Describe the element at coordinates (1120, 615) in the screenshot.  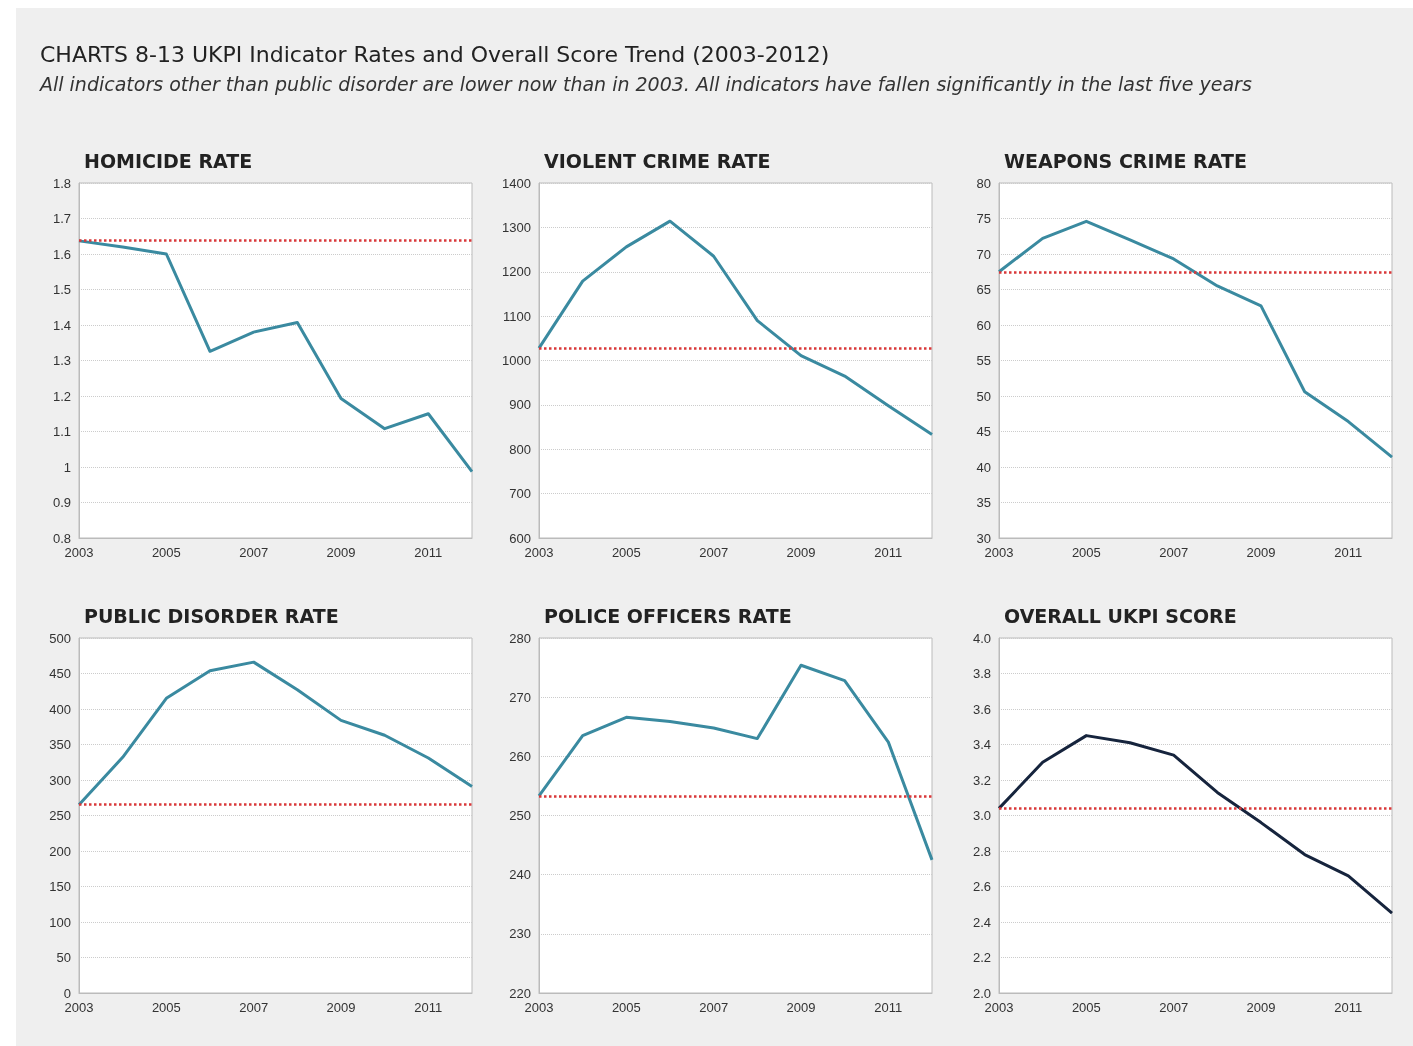
I see `chart-title: OVERALL UKPI SCORE` at that location.